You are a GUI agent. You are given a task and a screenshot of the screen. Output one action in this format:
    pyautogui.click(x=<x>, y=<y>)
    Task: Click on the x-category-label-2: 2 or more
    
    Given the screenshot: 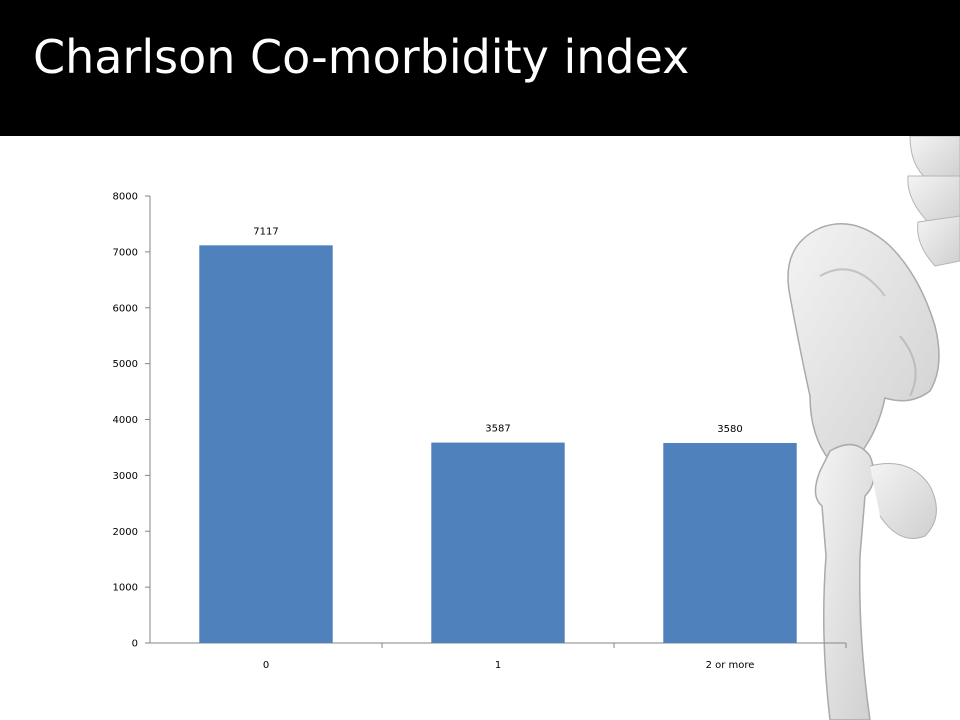 What is the action you would take?
    pyautogui.click(x=730, y=665)
    